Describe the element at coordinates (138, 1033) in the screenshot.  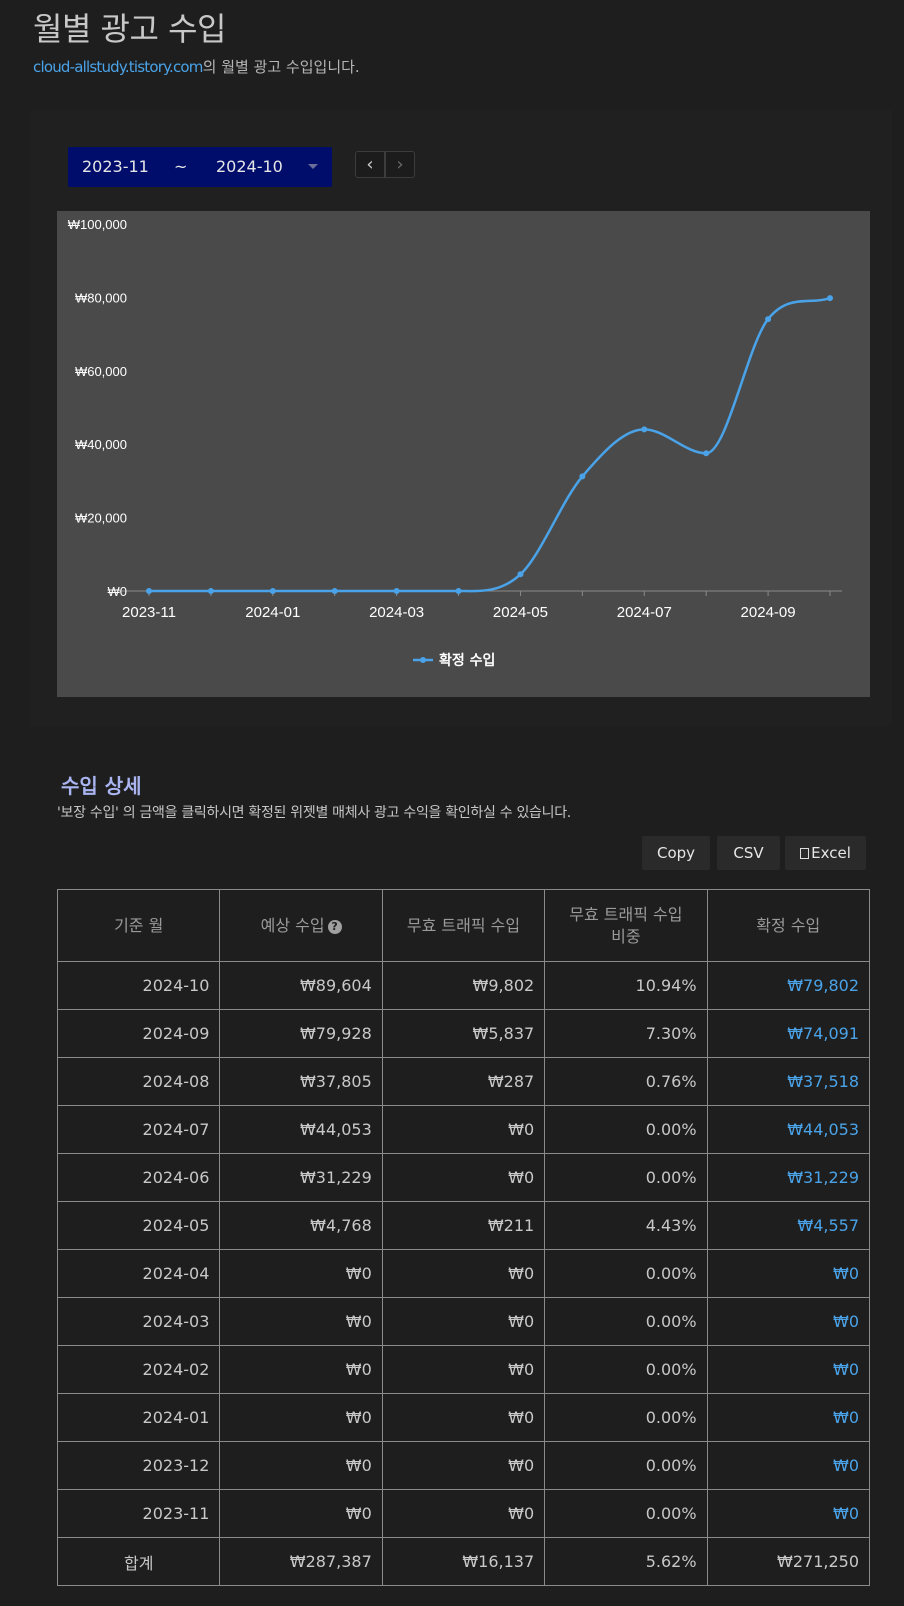
I see `cell-month: 2024-09` at that location.